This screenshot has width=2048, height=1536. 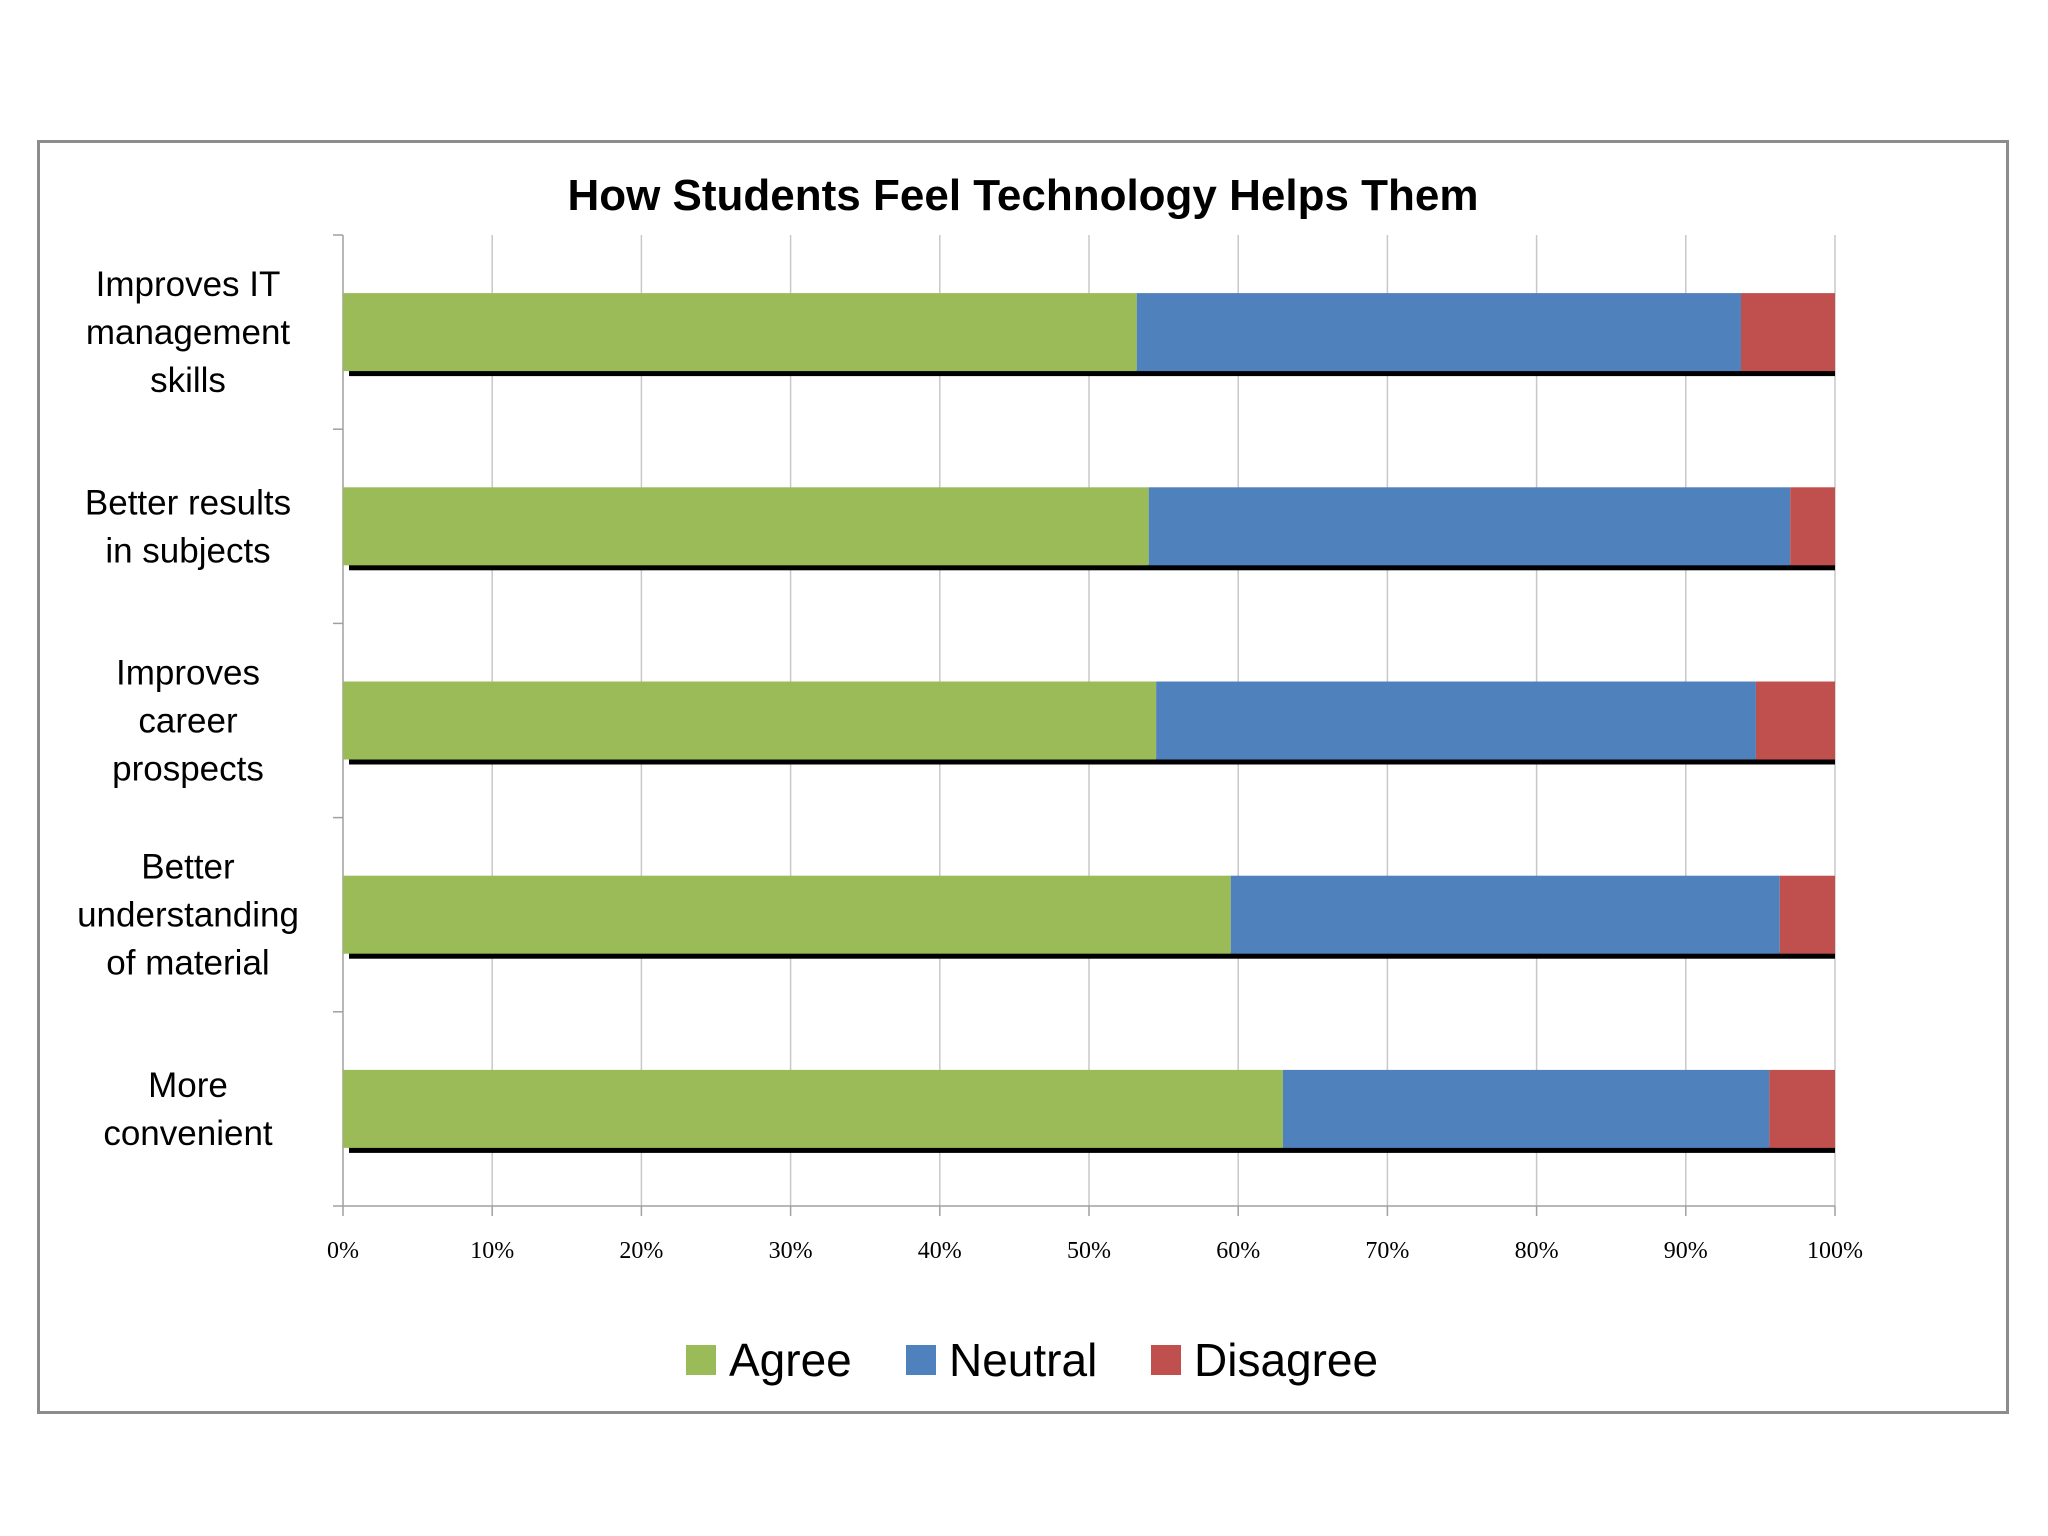 What do you see at coordinates (1166, 1360) in the screenshot?
I see `legend-swatch-disagree` at bounding box center [1166, 1360].